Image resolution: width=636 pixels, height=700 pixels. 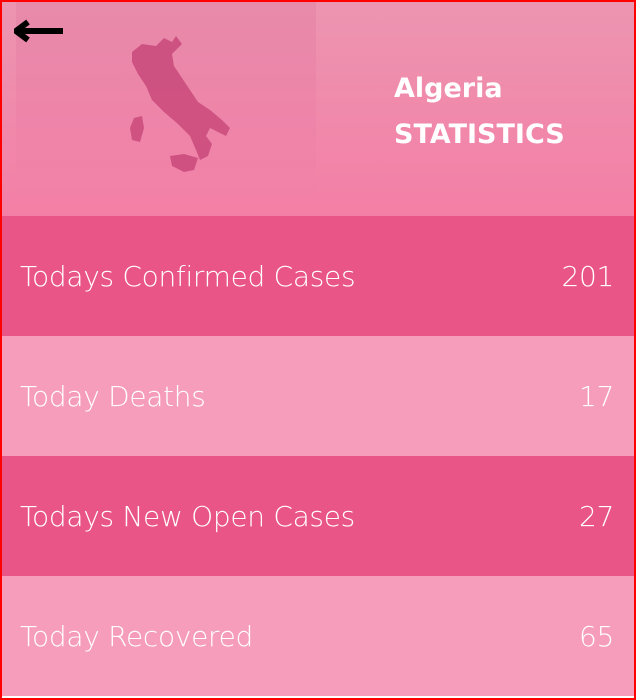 What do you see at coordinates (113, 396) in the screenshot?
I see `stat-label: Today Deaths` at bounding box center [113, 396].